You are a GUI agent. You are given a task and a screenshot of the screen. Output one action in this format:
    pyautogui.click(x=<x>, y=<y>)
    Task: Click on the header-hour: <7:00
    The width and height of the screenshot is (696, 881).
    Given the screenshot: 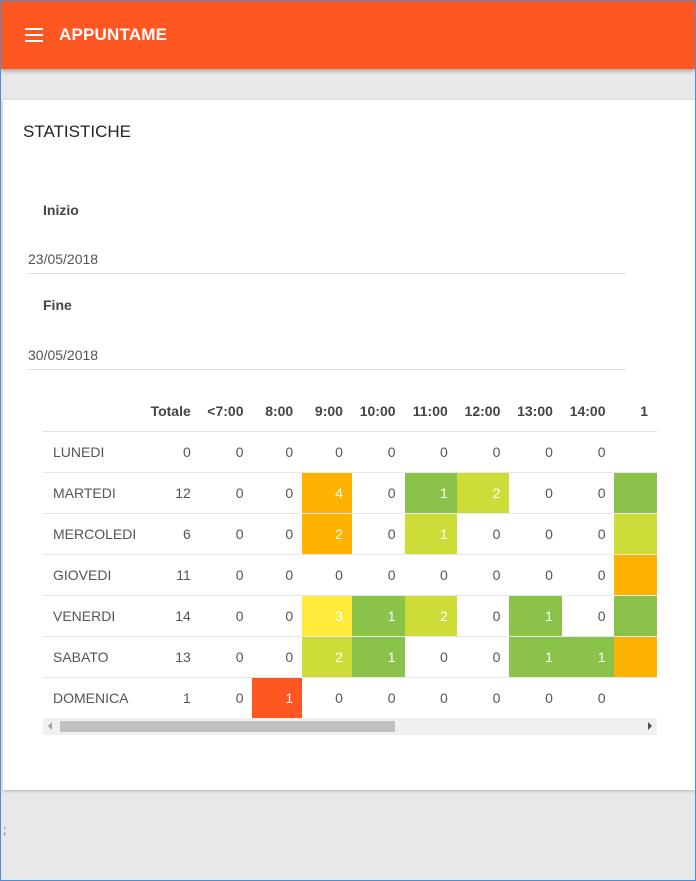 What is the action you would take?
    pyautogui.click(x=226, y=411)
    